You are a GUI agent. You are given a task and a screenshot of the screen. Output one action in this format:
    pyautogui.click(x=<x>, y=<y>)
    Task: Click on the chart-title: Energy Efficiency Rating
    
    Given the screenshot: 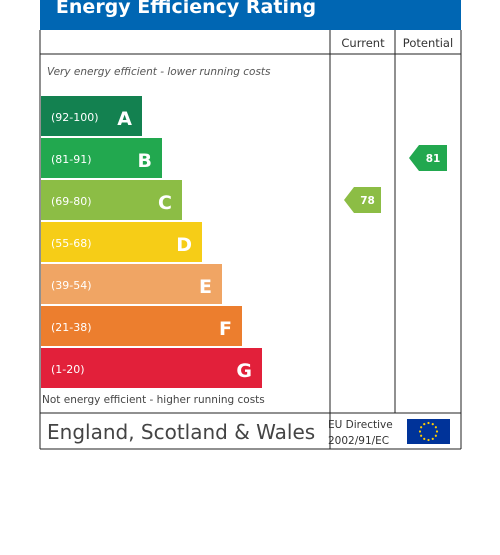 What is the action you would take?
    pyautogui.click(x=186, y=9)
    